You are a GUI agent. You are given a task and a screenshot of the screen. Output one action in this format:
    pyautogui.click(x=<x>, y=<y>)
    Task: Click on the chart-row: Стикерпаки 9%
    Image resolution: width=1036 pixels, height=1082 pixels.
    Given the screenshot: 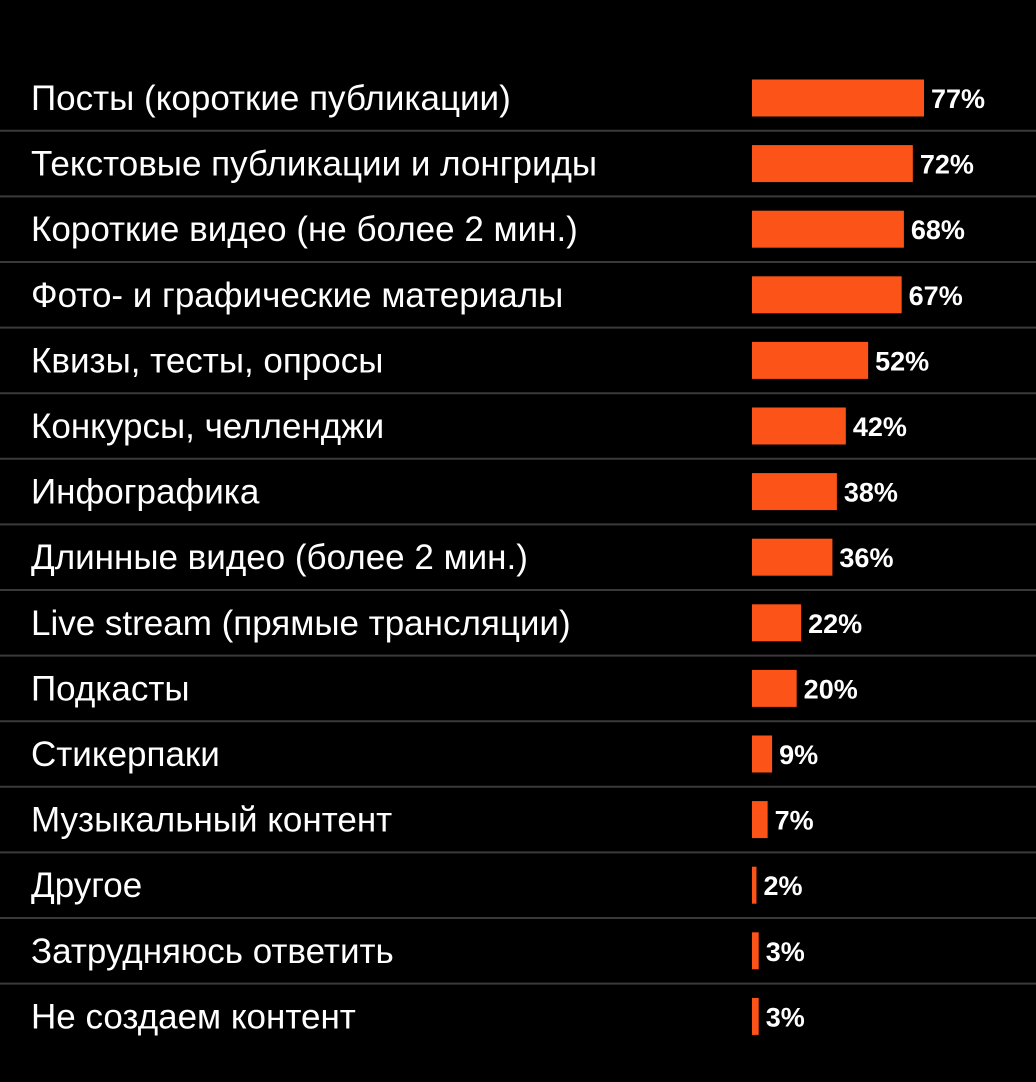 What is the action you would take?
    pyautogui.click(x=424, y=754)
    